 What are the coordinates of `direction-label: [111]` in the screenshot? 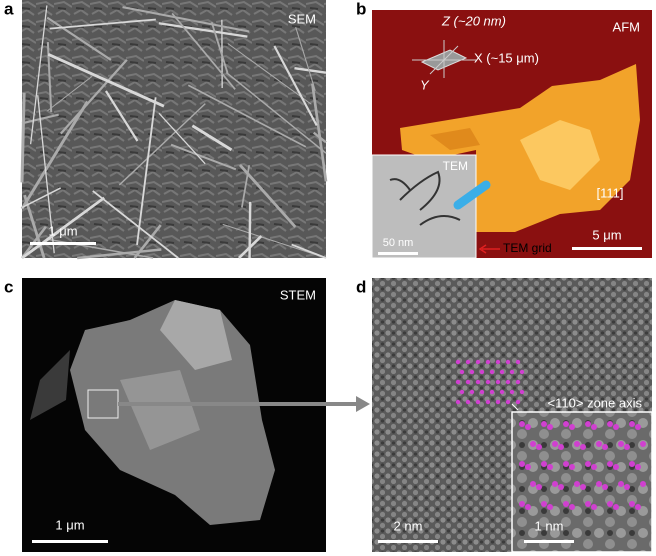 It's located at (610, 192).